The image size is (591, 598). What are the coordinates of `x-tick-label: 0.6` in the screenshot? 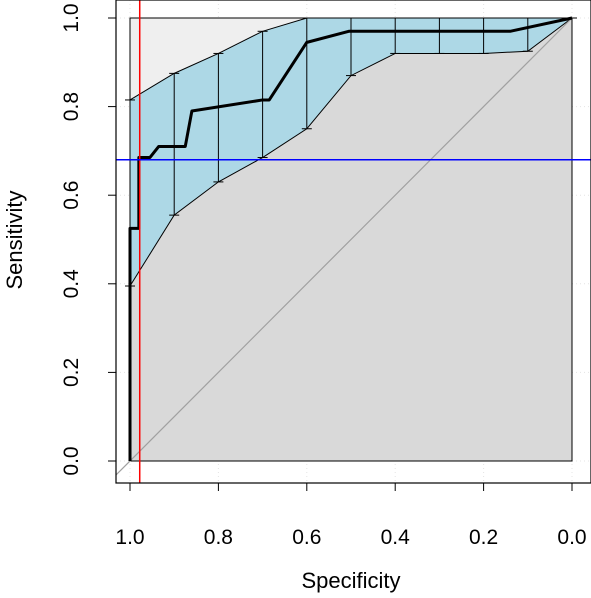 It's located at (306, 537).